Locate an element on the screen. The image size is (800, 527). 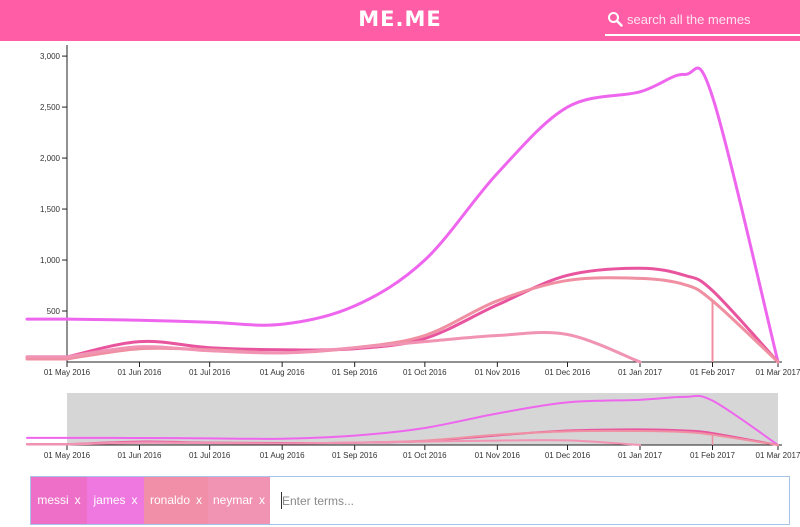
tag-label: ronaldo is located at coordinates (170, 500).